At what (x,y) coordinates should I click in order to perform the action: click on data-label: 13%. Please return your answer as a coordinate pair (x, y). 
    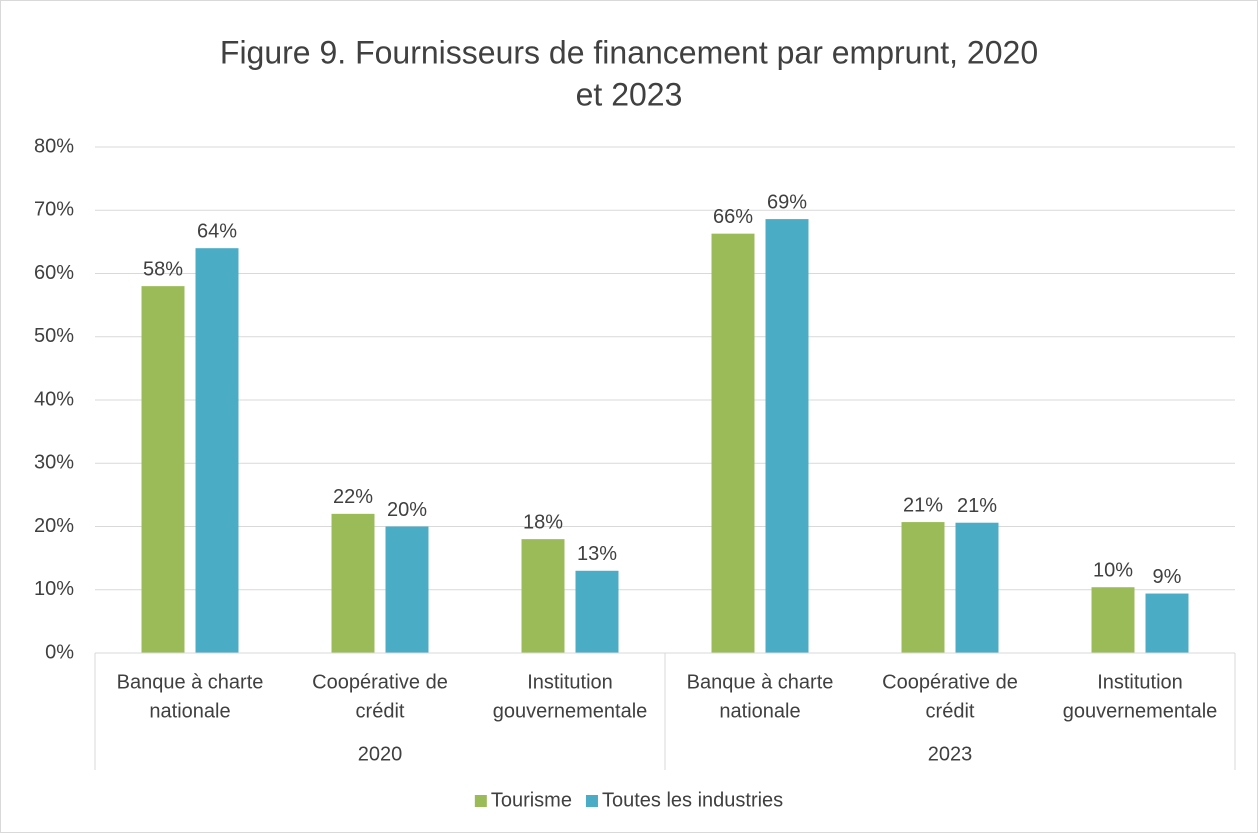
    Looking at the image, I should click on (597, 554).